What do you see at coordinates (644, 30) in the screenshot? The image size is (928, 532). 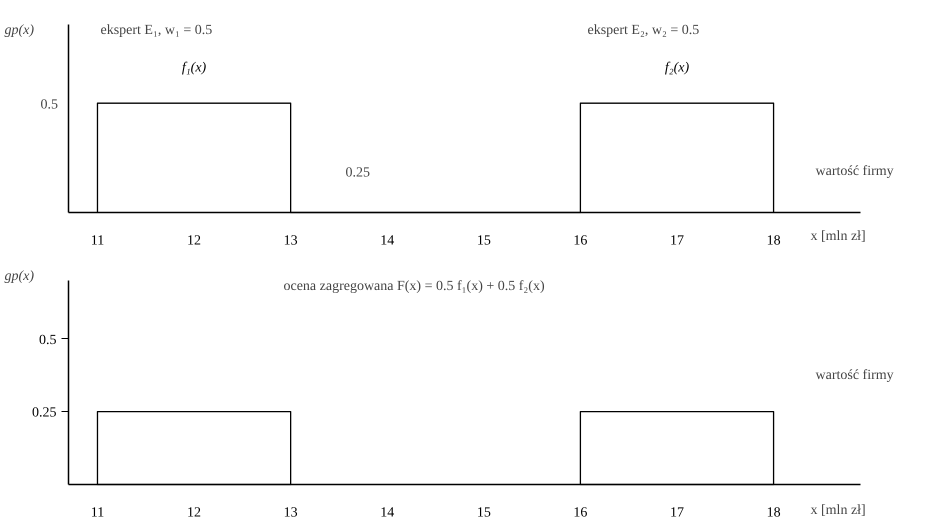 I see `text: ekspert E₂, w₂ = 0.5` at bounding box center [644, 30].